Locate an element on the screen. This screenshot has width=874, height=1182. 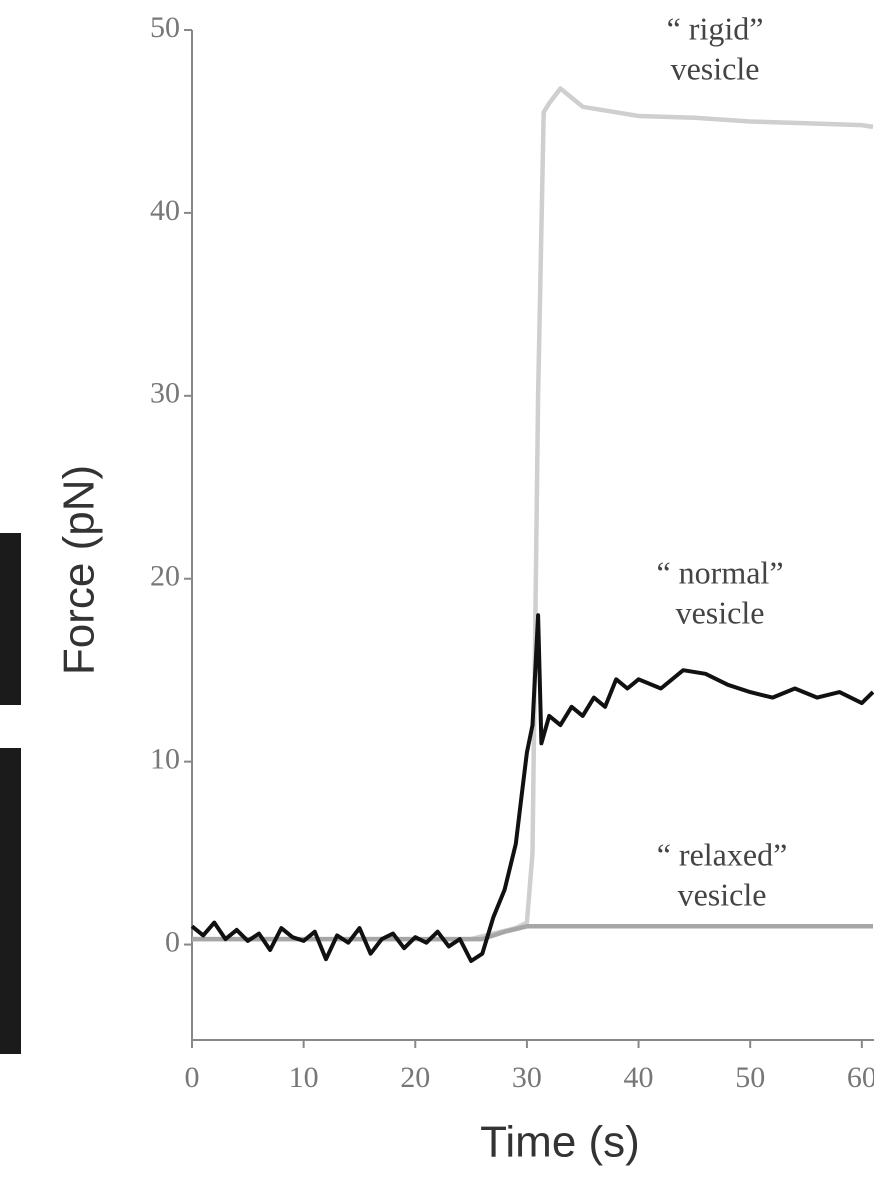
y-tick-label: 30 is located at coordinates (165, 393).